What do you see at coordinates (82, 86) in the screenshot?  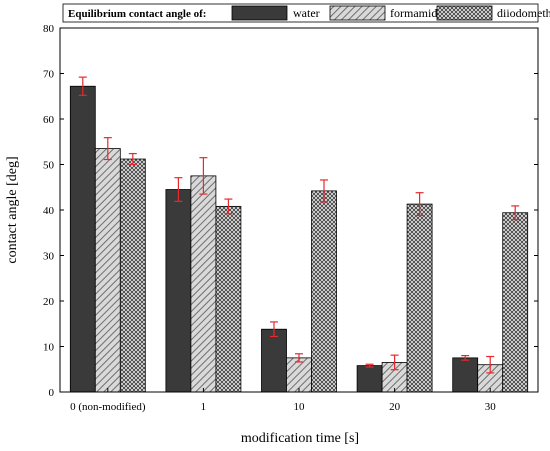 I see `error-bar-water-0-non-modified` at bounding box center [82, 86].